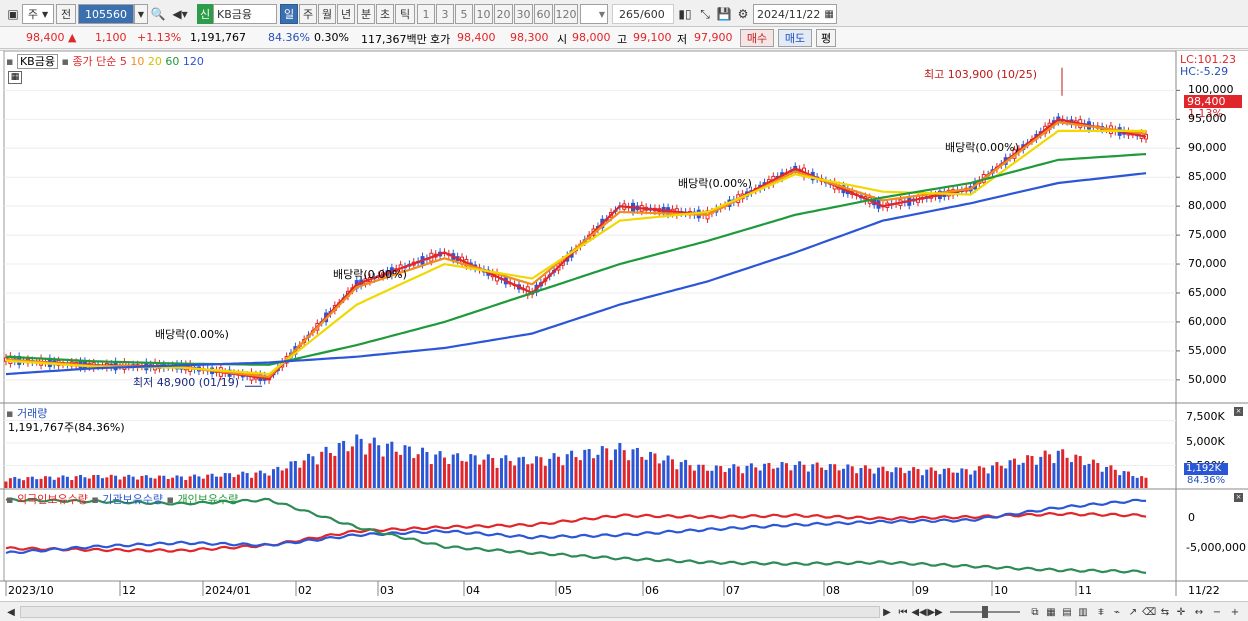  Describe the element at coordinates (1235, 612) in the screenshot. I see `zoom-in-icon: +` at that location.